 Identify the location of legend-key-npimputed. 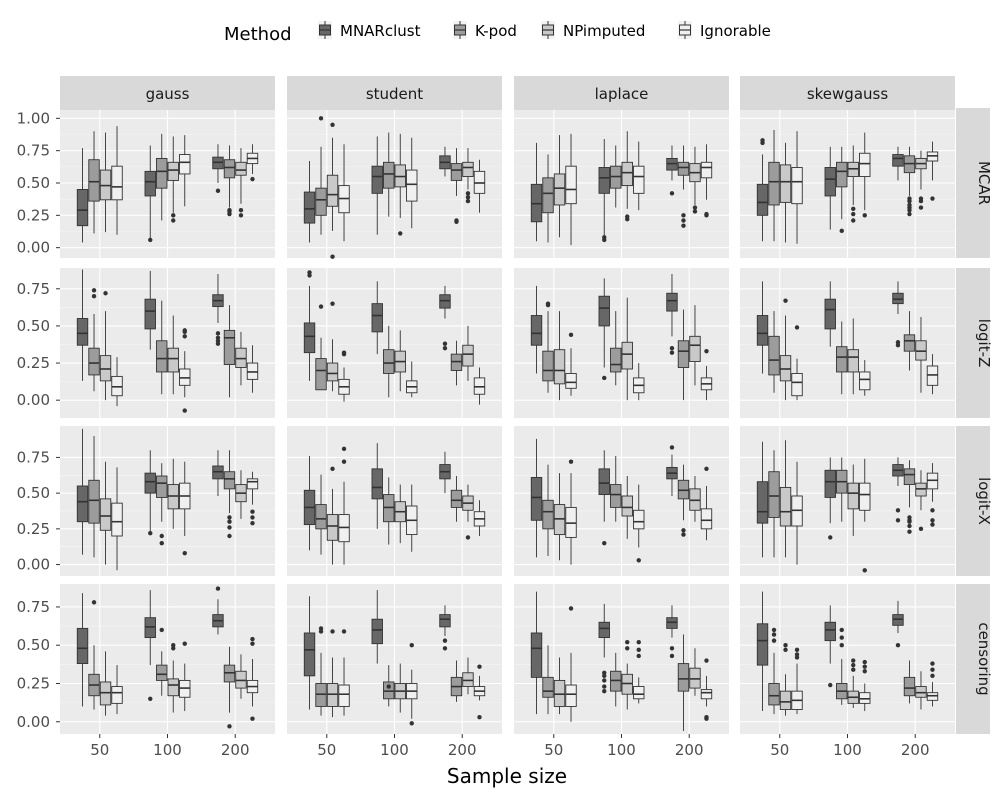
(548, 30).